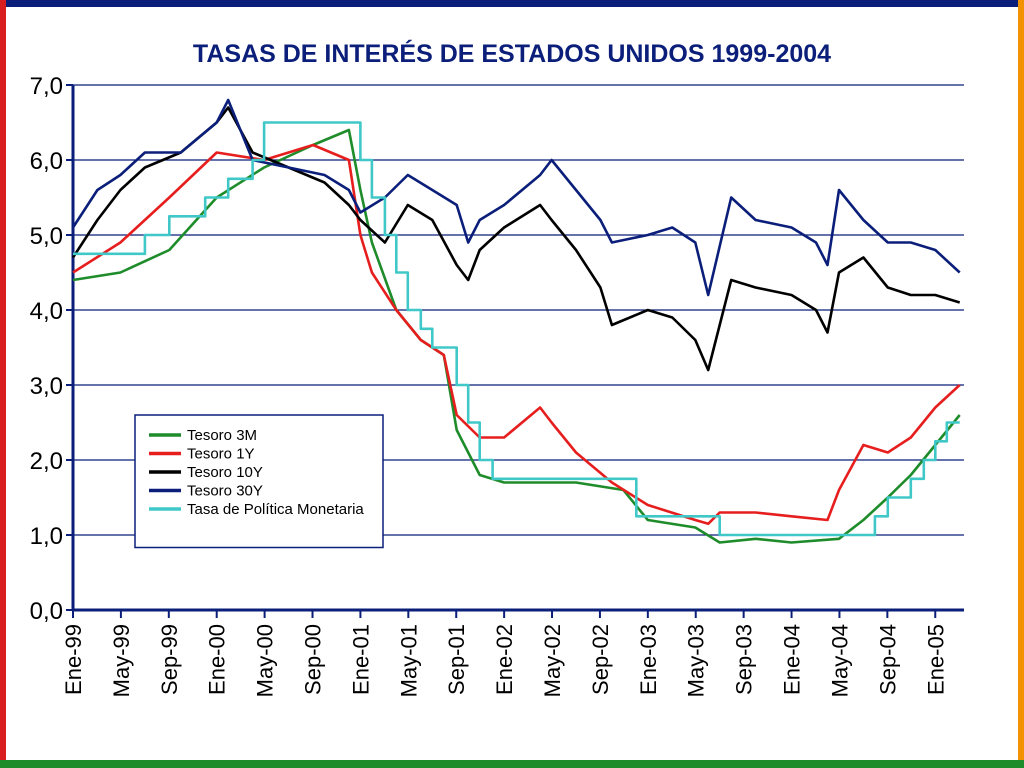 The width and height of the screenshot is (1024, 768). What do you see at coordinates (46, 311) in the screenshot?
I see `y-tick-label: 4,0` at bounding box center [46, 311].